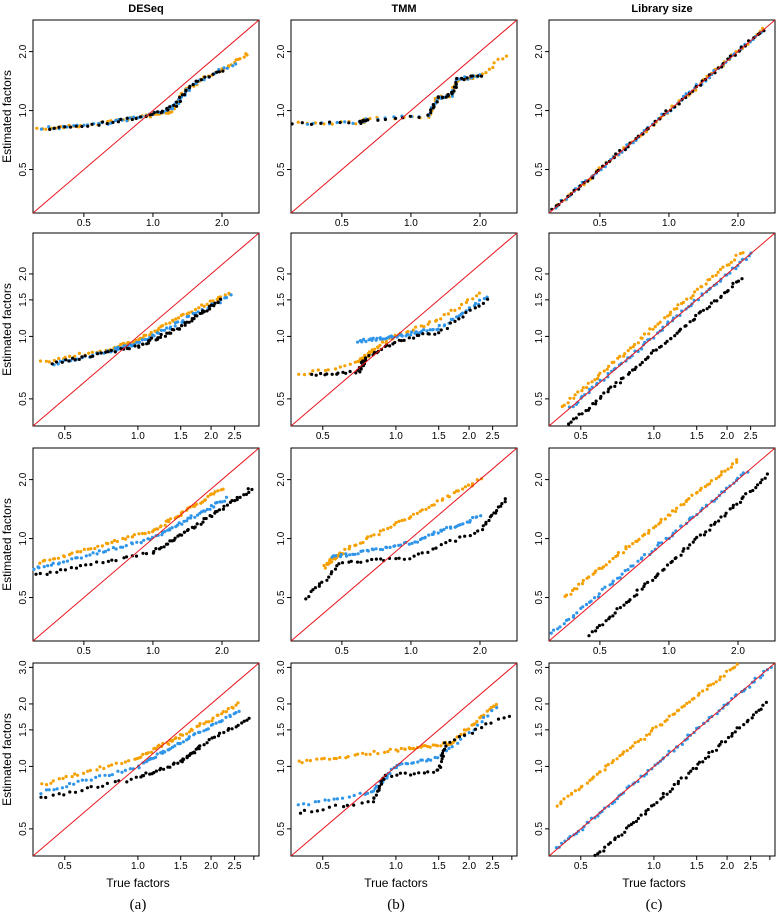 This screenshot has height=914, width=778. What do you see at coordinates (654, 905) in the screenshot?
I see `subfigure-label: (c)` at bounding box center [654, 905].